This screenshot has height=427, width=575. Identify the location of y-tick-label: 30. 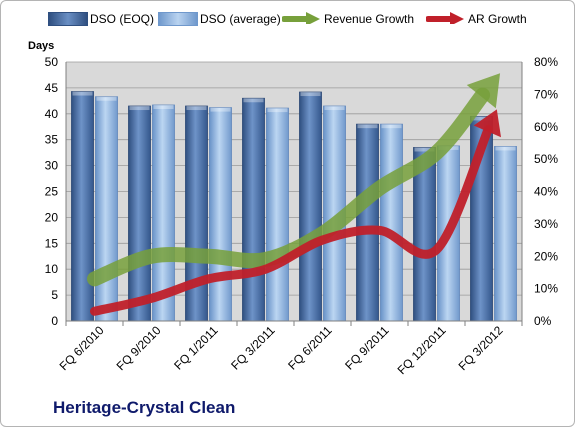
(52, 166).